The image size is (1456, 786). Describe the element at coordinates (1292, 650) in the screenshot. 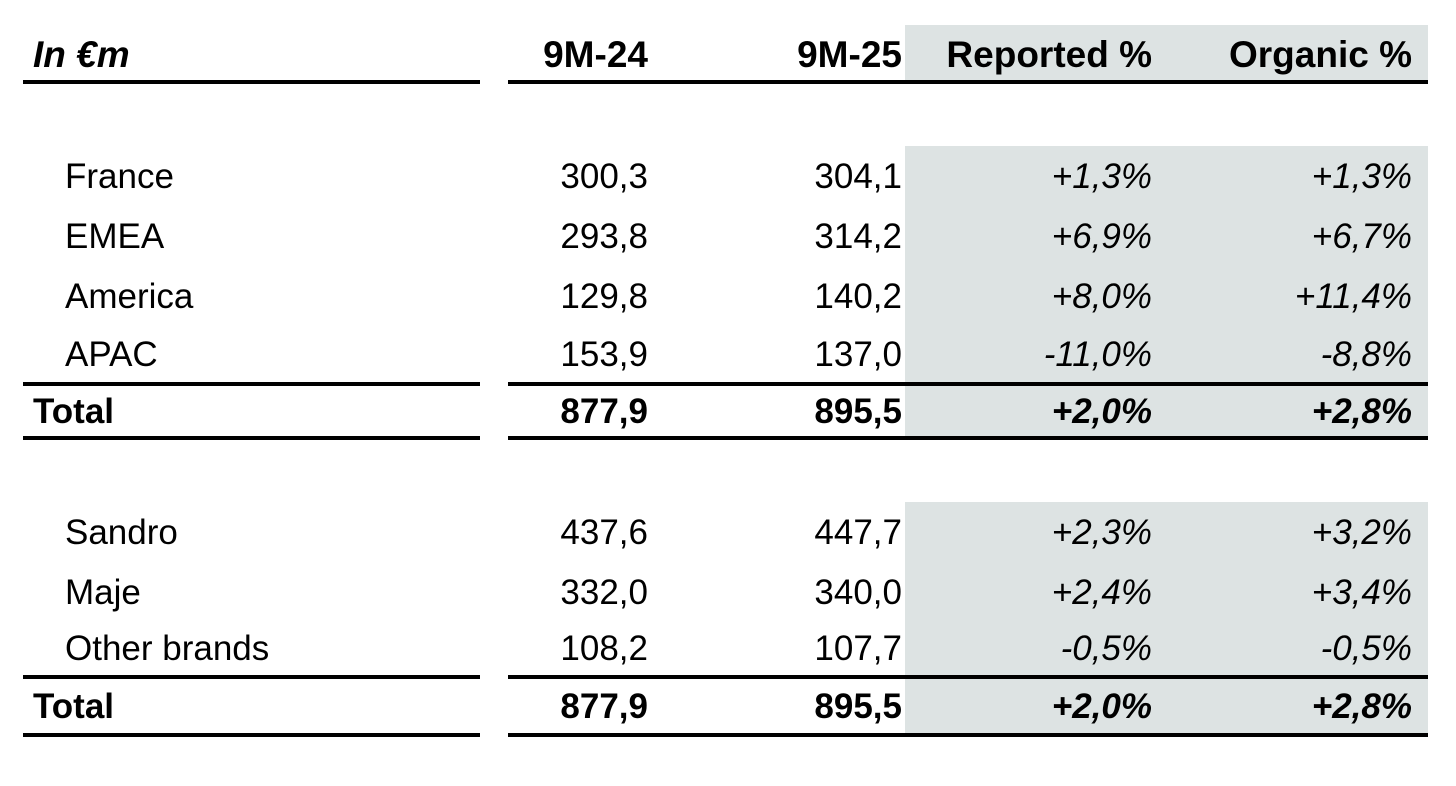

I see `value-organic-pct: -0,5%` at that location.